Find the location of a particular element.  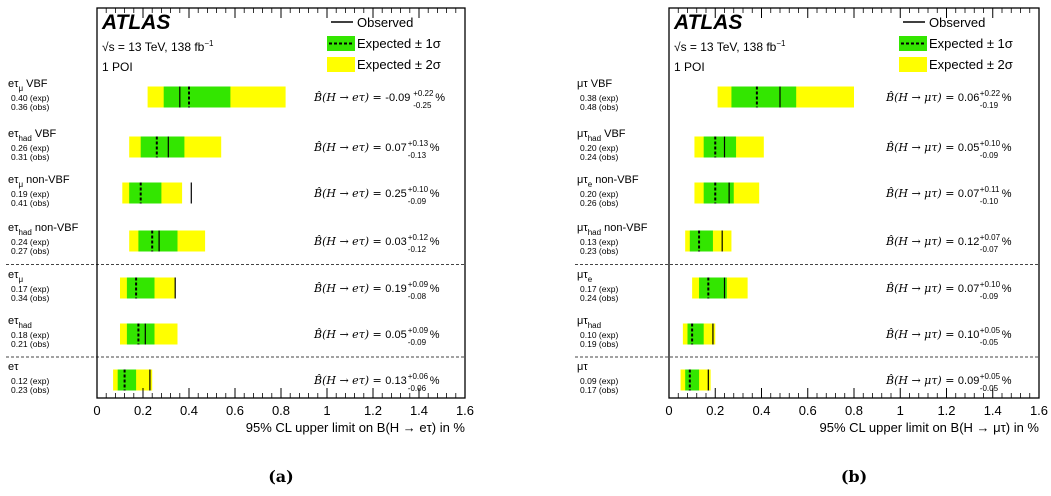

branching-ratio-label: B̂(H → eτ) = 0.07 is located at coordinates (360, 147).